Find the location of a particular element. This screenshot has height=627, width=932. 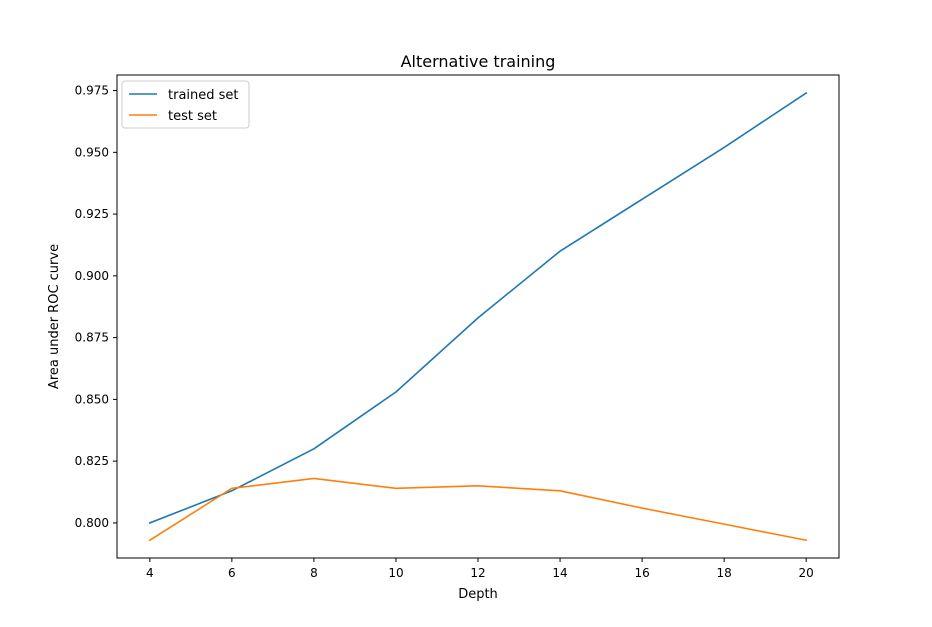

legend-label: test set is located at coordinates (192, 116).